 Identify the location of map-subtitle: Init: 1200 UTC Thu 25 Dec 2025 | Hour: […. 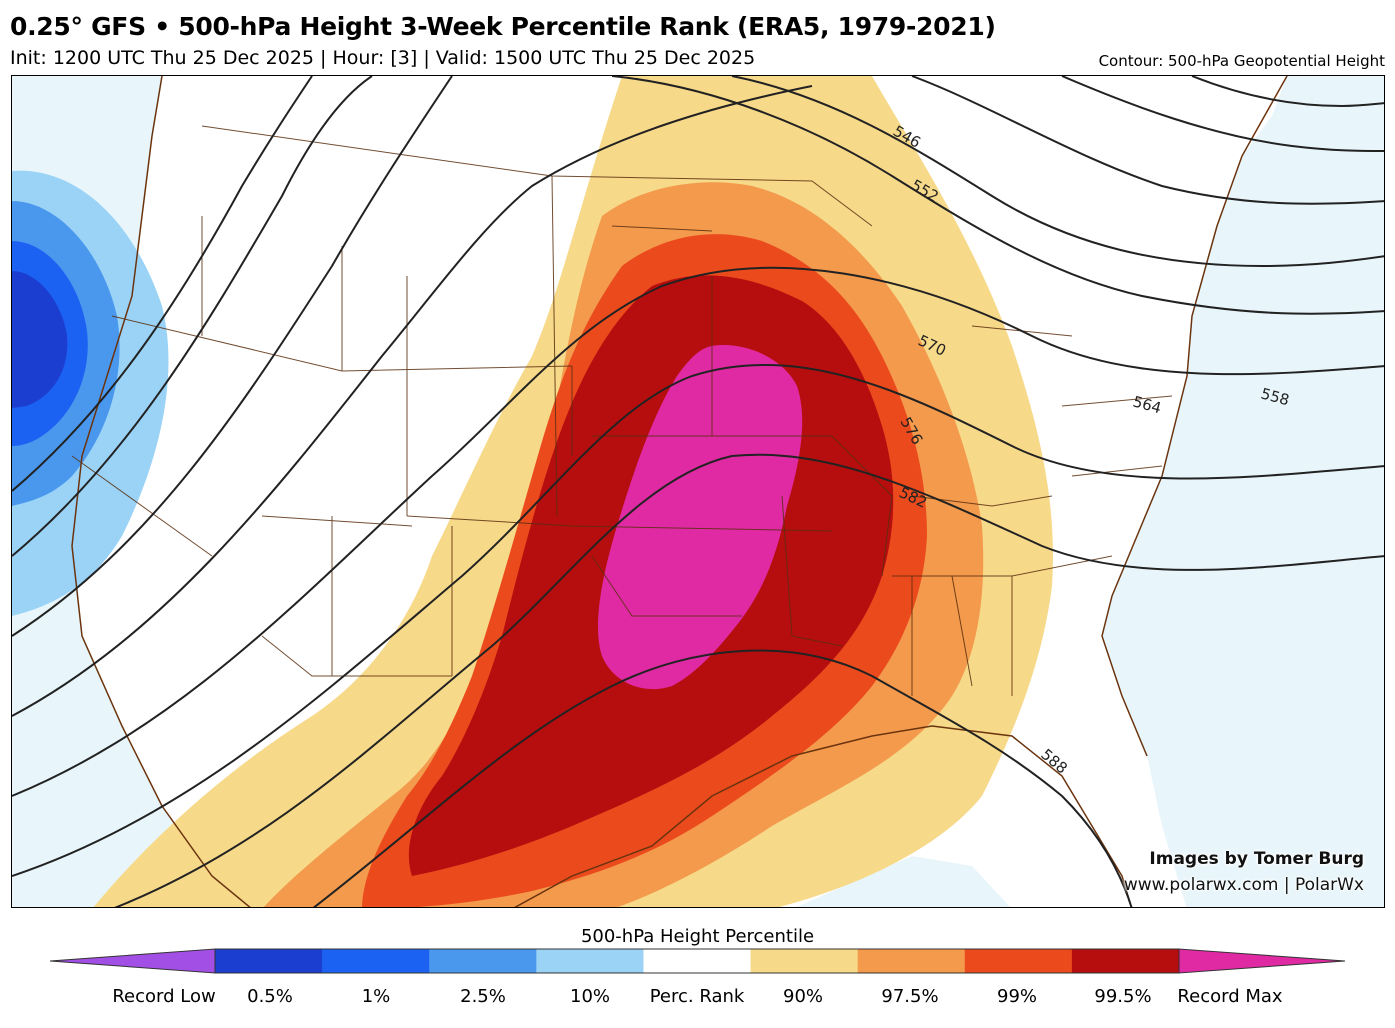
(383, 58).